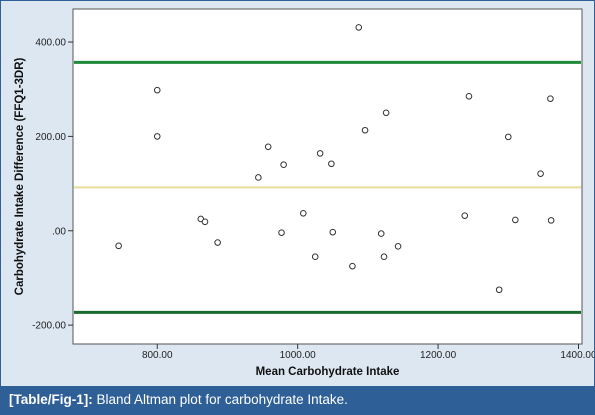 This screenshot has width=595, height=415. What do you see at coordinates (368, 352) in the screenshot?
I see `x-axis: 800.00 1000.00 1200.00 1400.00` at bounding box center [368, 352].